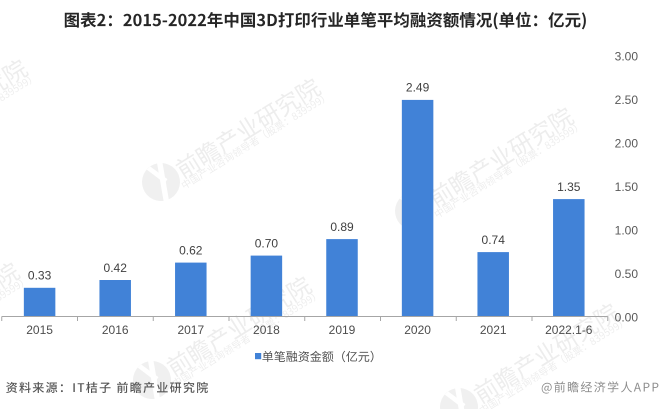 The height and width of the screenshot is (414, 660). What do you see at coordinates (266, 330) in the screenshot?
I see `svg-text: 2018` at bounding box center [266, 330].